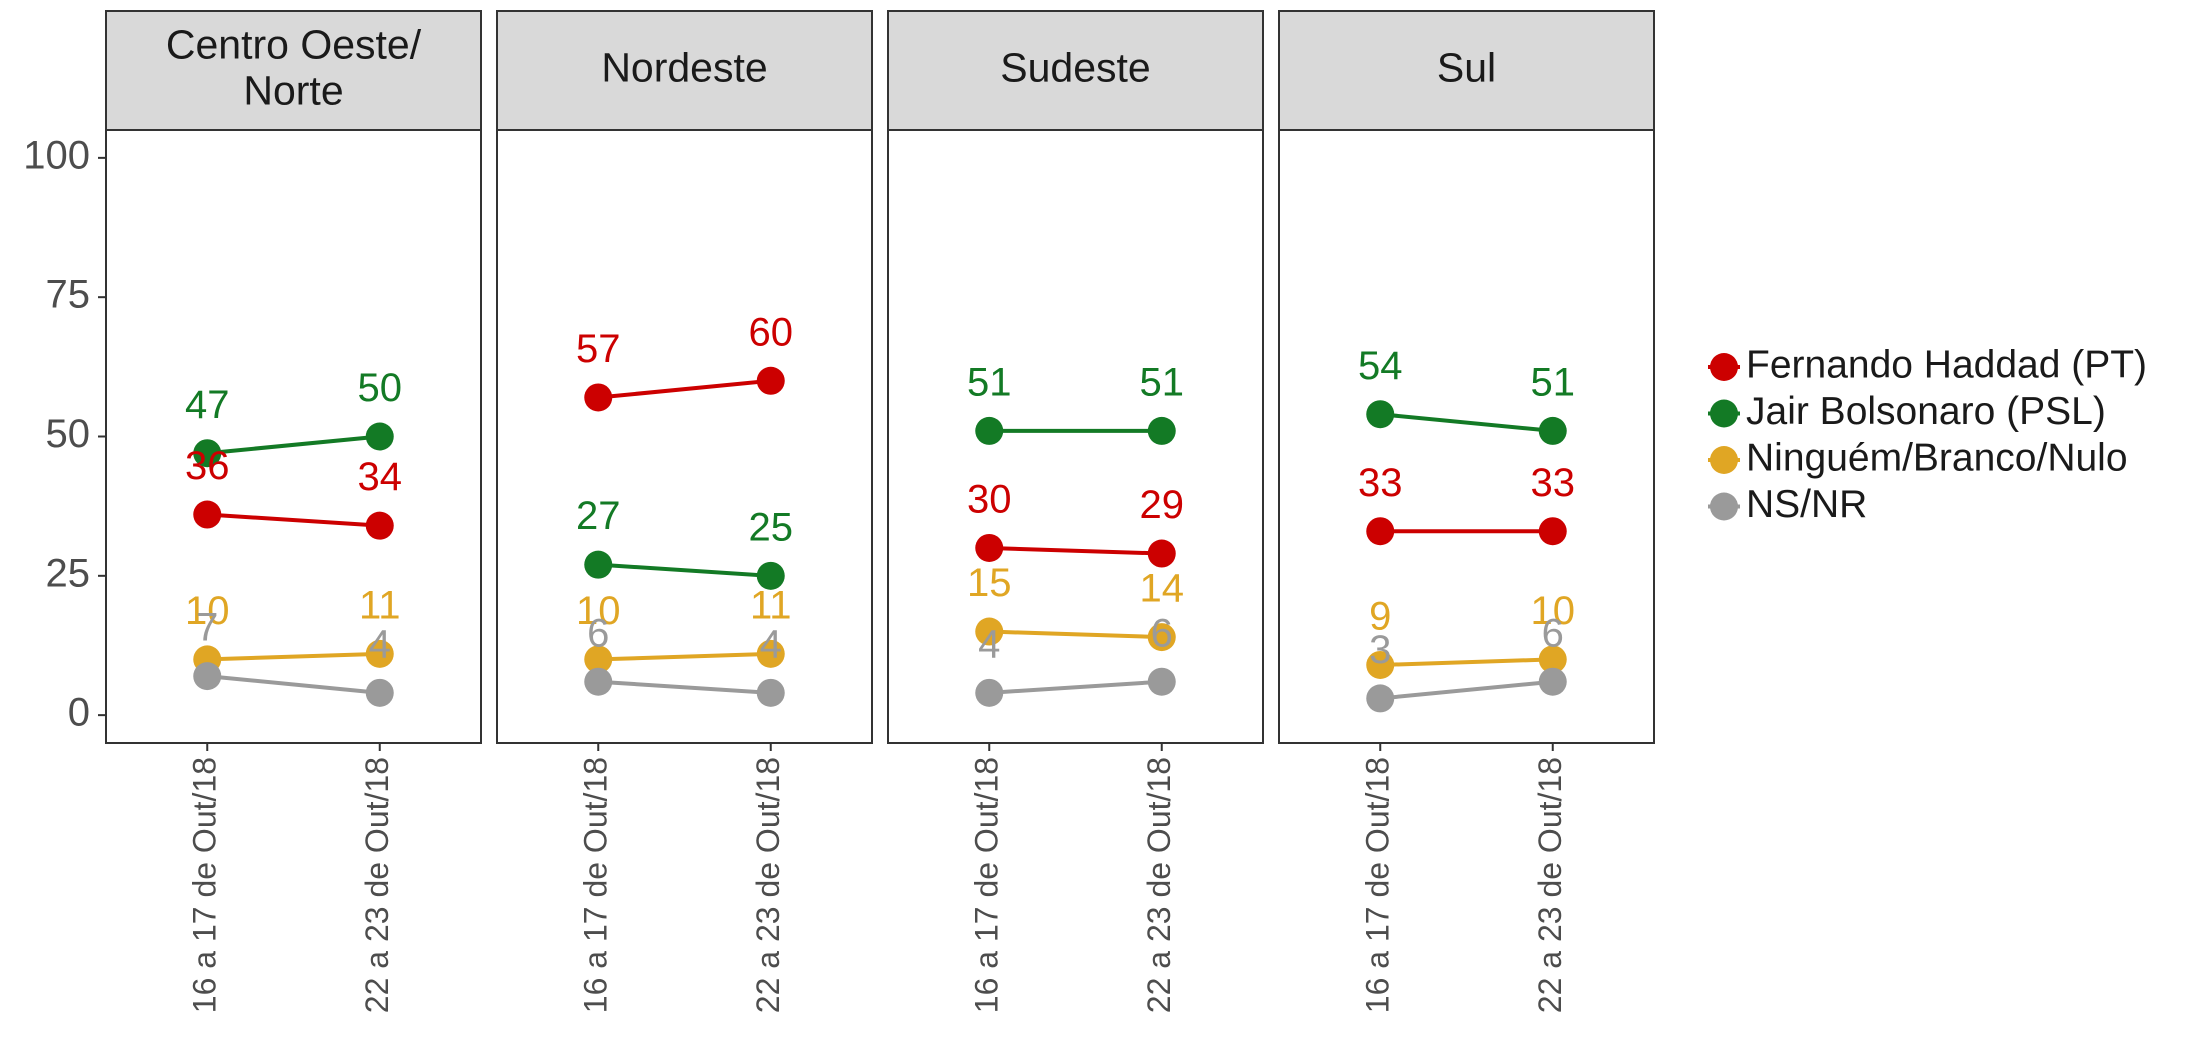 This screenshot has width=2197, height=1058. What do you see at coordinates (68, 434) in the screenshot?
I see `y-tick-label: 50` at bounding box center [68, 434].